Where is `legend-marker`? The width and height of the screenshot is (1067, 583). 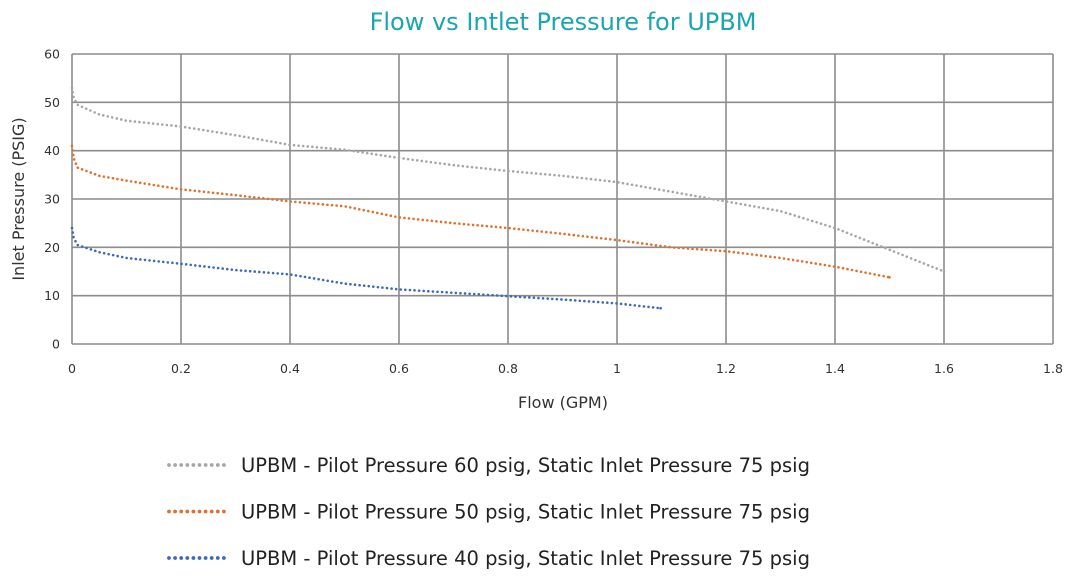
legend-marker is located at coordinates (196, 465).